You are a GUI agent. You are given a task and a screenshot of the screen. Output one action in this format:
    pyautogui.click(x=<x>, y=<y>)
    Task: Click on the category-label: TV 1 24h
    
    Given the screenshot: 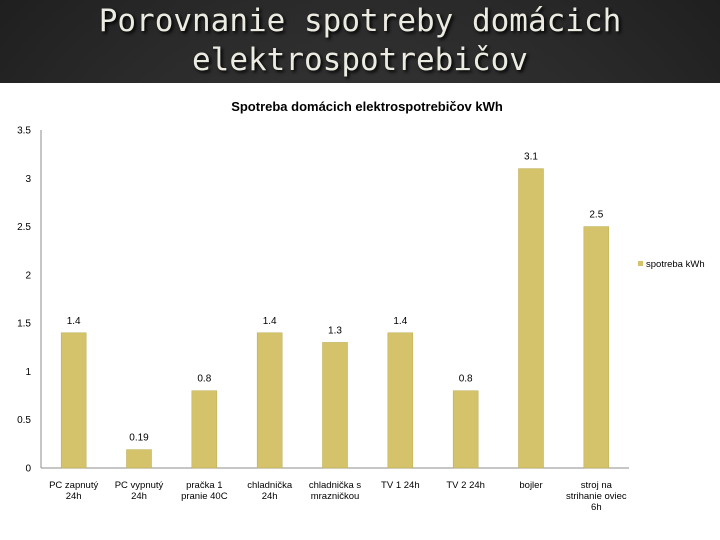 What is the action you would take?
    pyautogui.click(x=400, y=485)
    